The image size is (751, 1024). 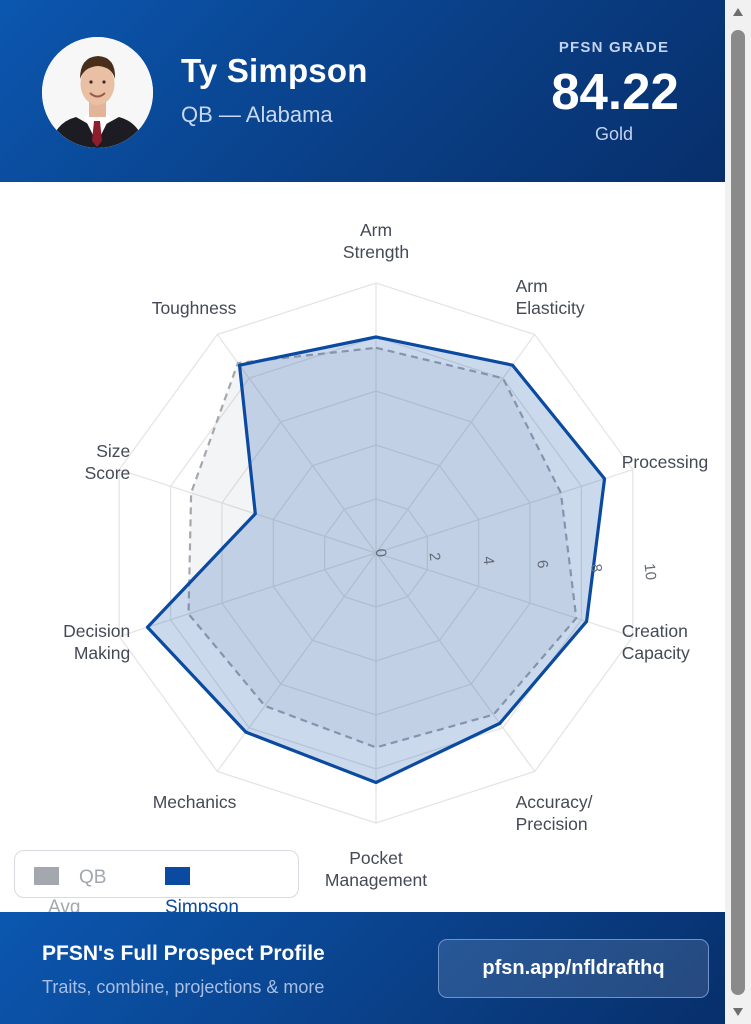 I want to click on player-avatar, so click(x=97, y=92).